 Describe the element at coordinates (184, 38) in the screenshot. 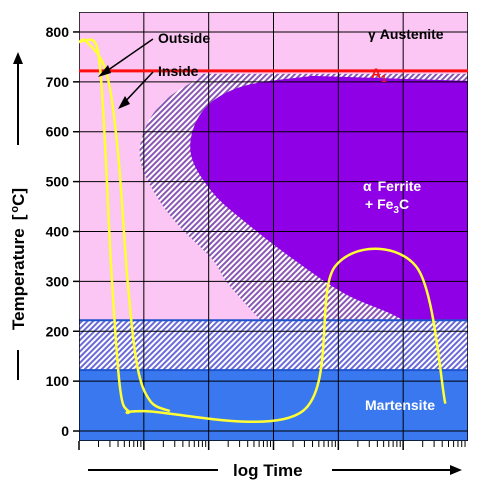

I see `outside-annotation: Outside` at that location.